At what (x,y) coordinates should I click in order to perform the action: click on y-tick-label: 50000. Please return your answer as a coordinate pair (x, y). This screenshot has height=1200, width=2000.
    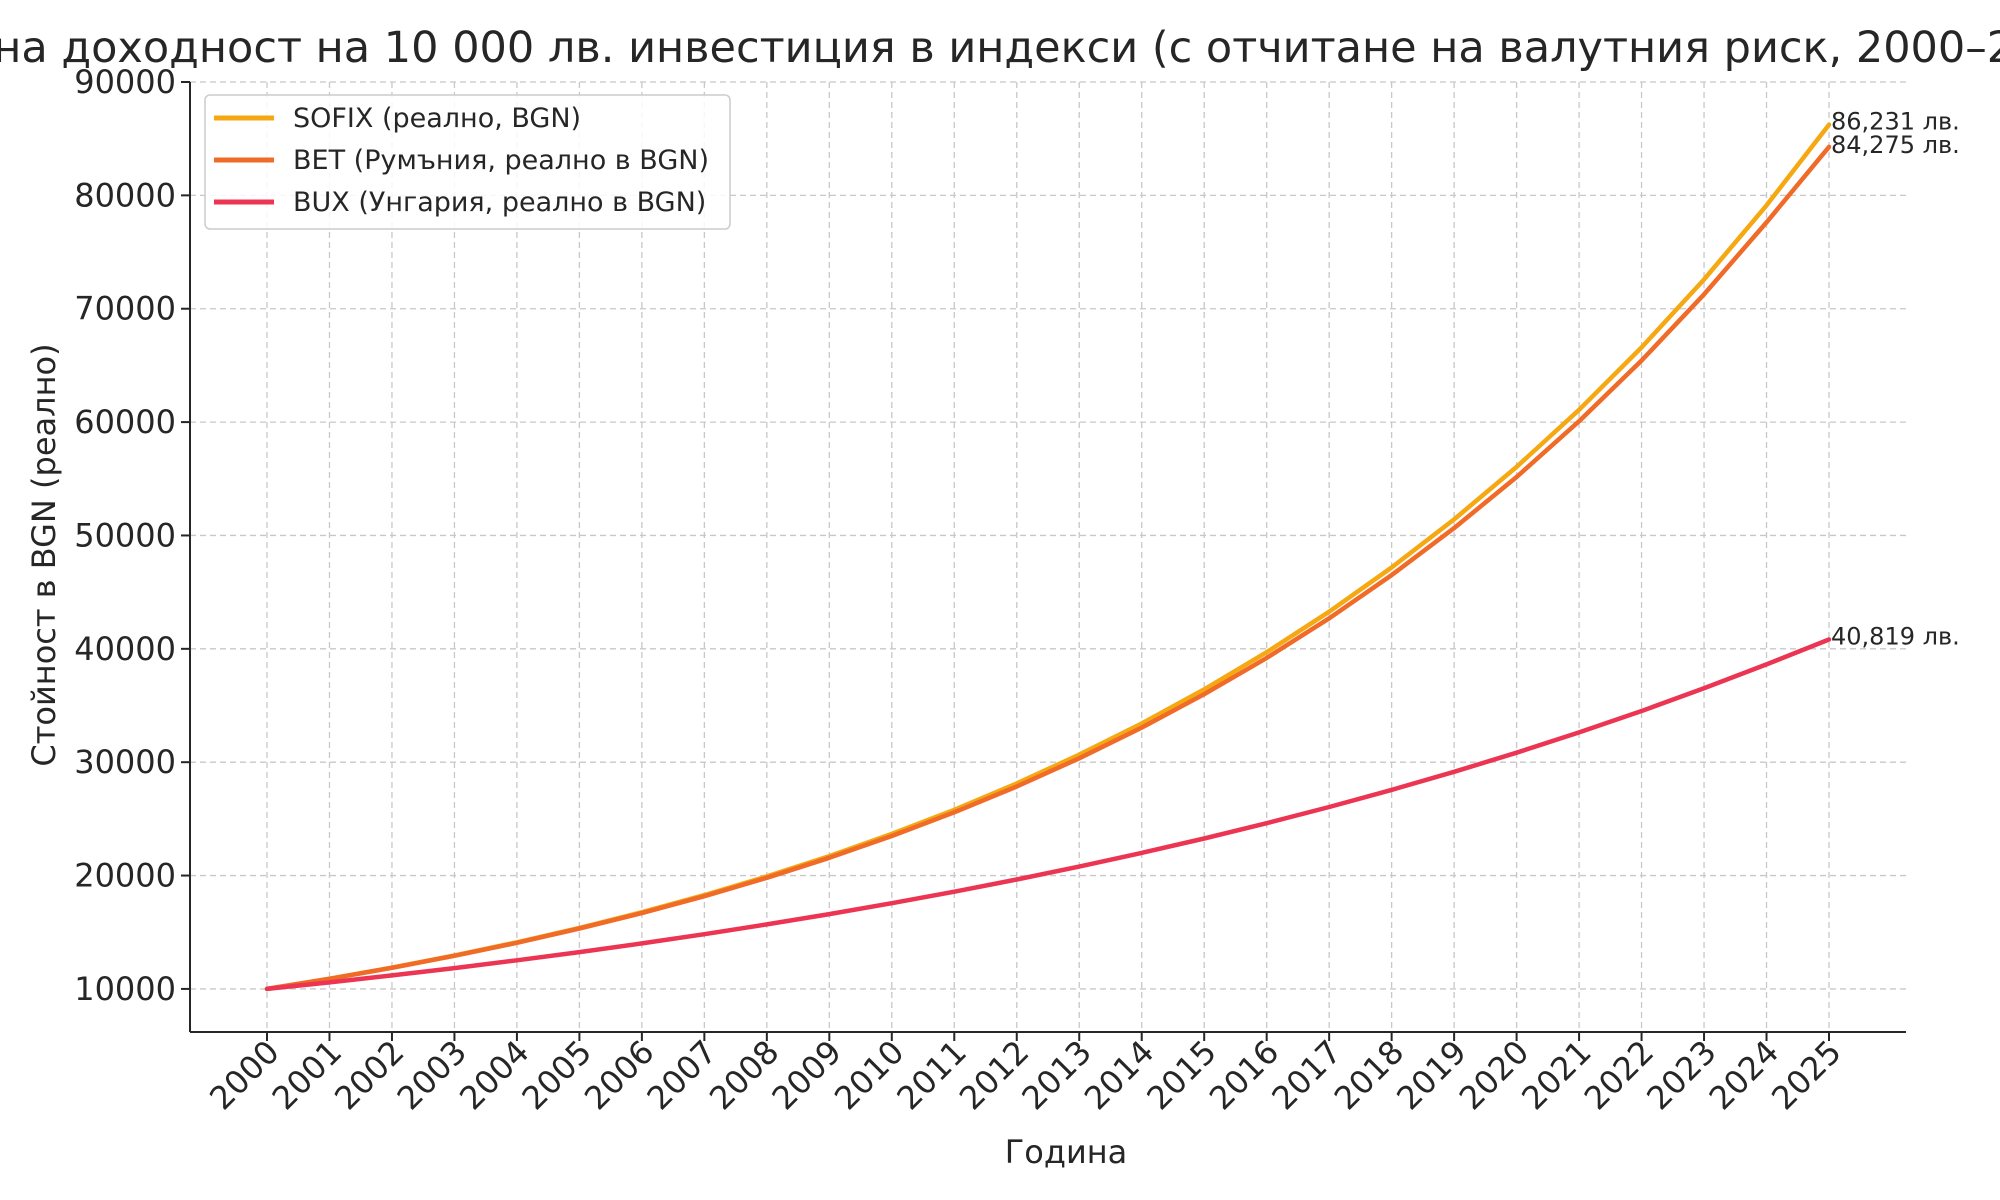
    Looking at the image, I should click on (125, 535).